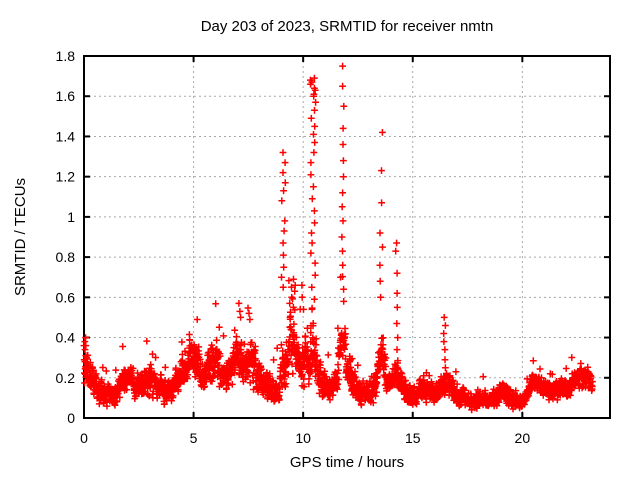 This screenshot has height=480, width=640. Describe the element at coordinates (66, 297) in the screenshot. I see `y-tick-label: 0.6` at that location.